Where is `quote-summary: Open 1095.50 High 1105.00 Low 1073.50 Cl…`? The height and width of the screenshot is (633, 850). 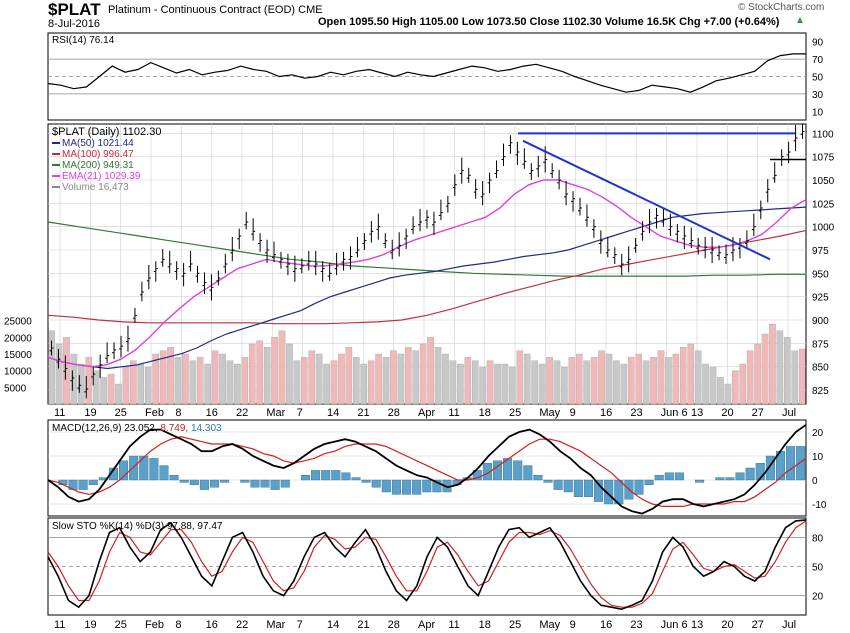 quote-summary: Open 1095.50 High 1105.00 Low 1073.50 Cl… is located at coordinates (549, 22).